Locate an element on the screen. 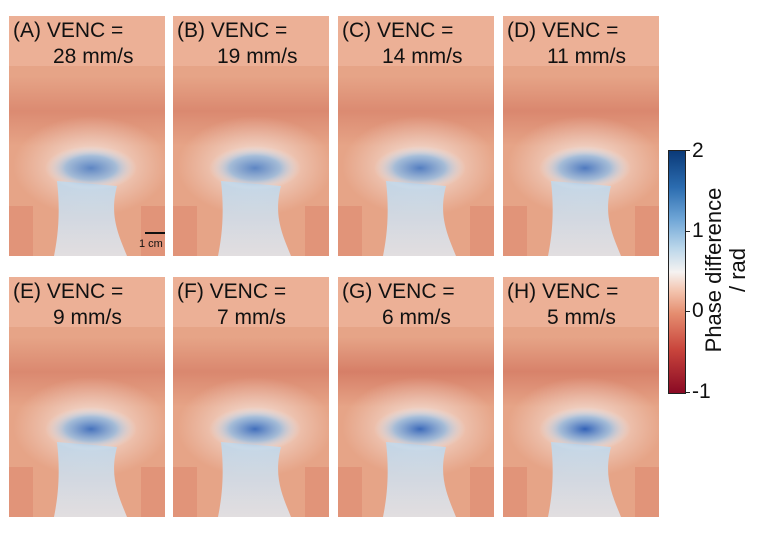 This screenshot has width=772, height=540. panel-label: (H) VENC = 5 mm/s is located at coordinates (562, 305).